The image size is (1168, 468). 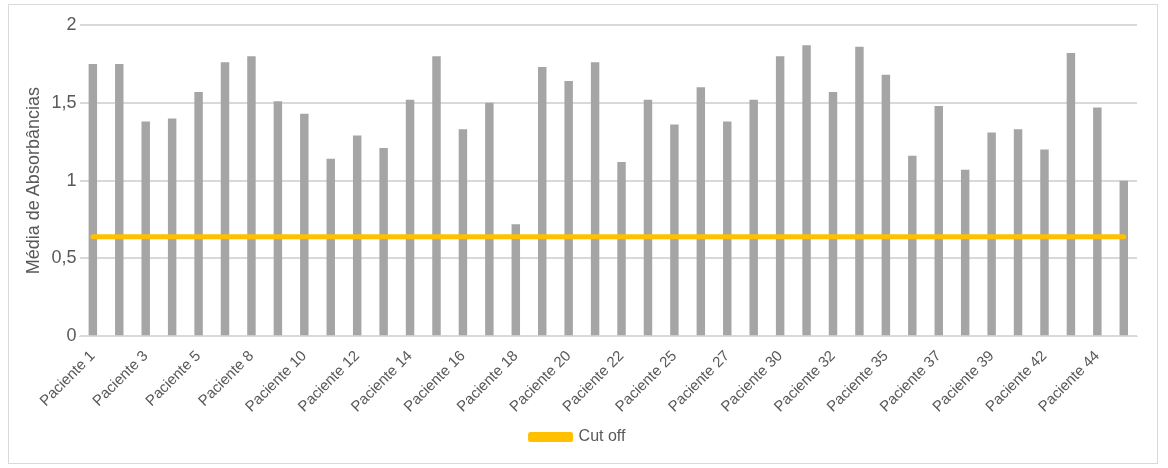 I want to click on y-axis-title: Média de Absorbâncias, so click(x=32, y=181).